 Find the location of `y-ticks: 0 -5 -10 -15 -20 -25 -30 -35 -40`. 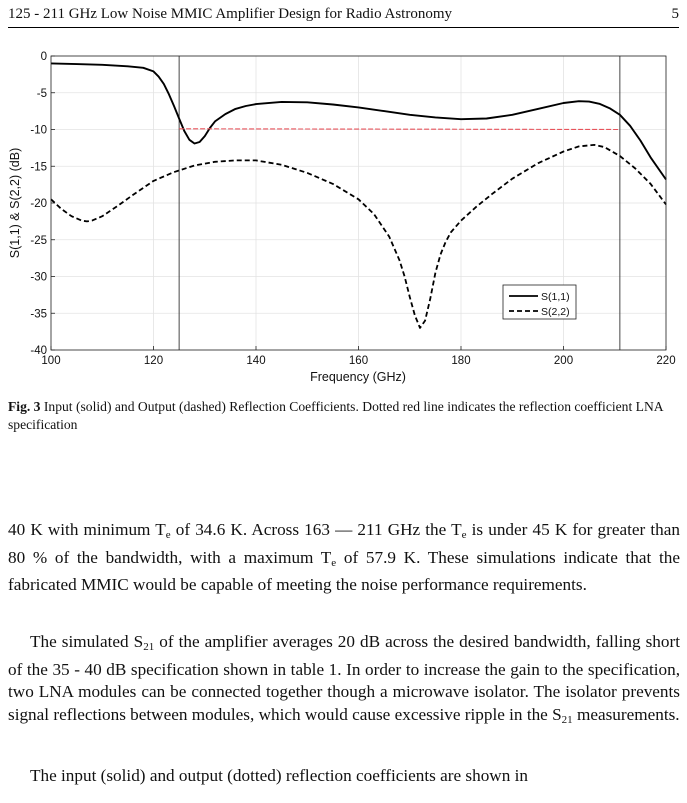

y-ticks: 0 -5 -10 -15 -20 -25 -30 -35 -40 is located at coordinates (42, 204).